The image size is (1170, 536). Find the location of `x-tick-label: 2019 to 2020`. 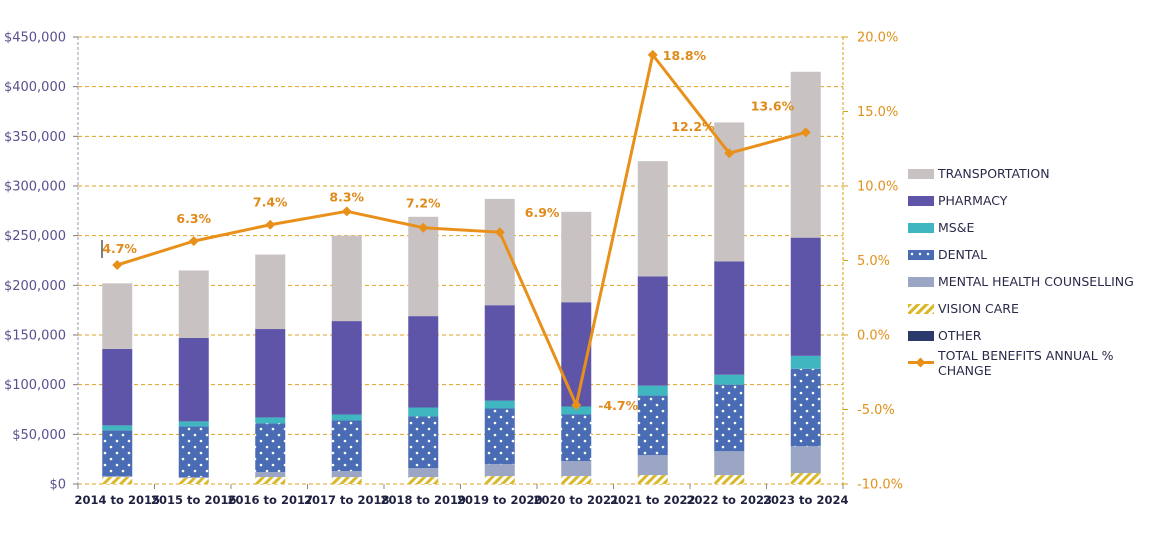

x-tick-label: 2019 to 2020 is located at coordinates (499, 500).